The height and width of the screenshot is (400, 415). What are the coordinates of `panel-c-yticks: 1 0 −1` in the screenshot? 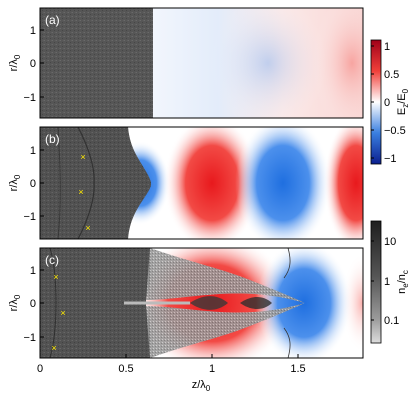 It's located at (33, 304).